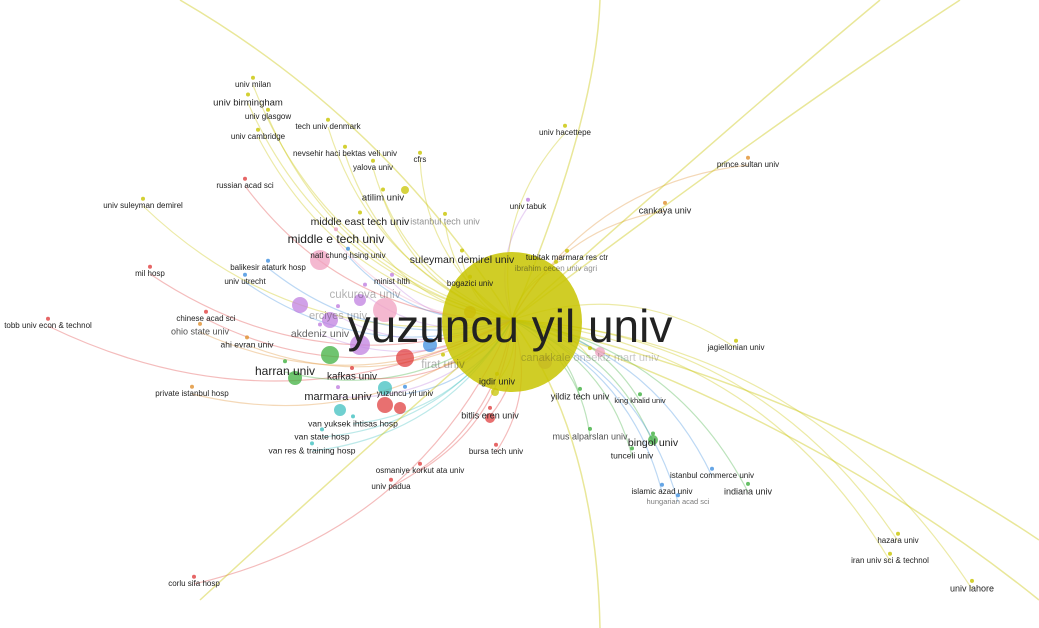 The width and height of the screenshot is (1039, 628). I want to click on node-label: chinese acad sci, so click(205, 318).